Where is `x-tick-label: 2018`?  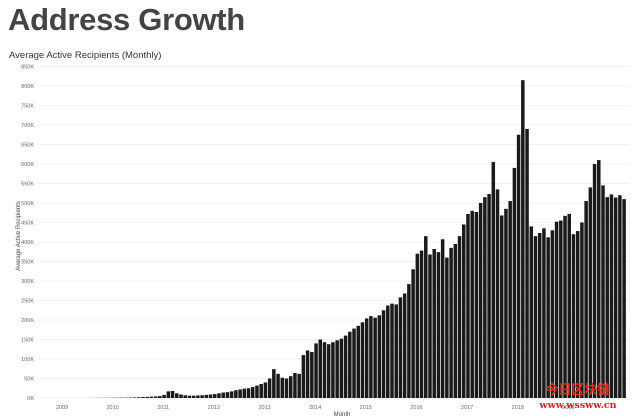 x-tick-label: 2018 is located at coordinates (518, 408).